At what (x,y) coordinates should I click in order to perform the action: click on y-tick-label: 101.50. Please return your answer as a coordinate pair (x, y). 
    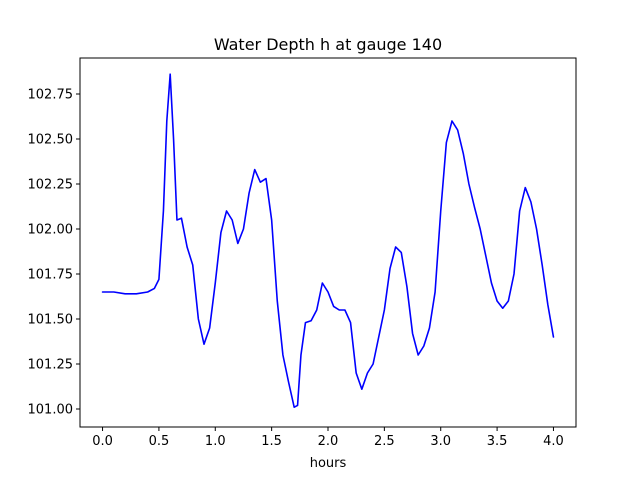
    Looking at the image, I should click on (51, 320).